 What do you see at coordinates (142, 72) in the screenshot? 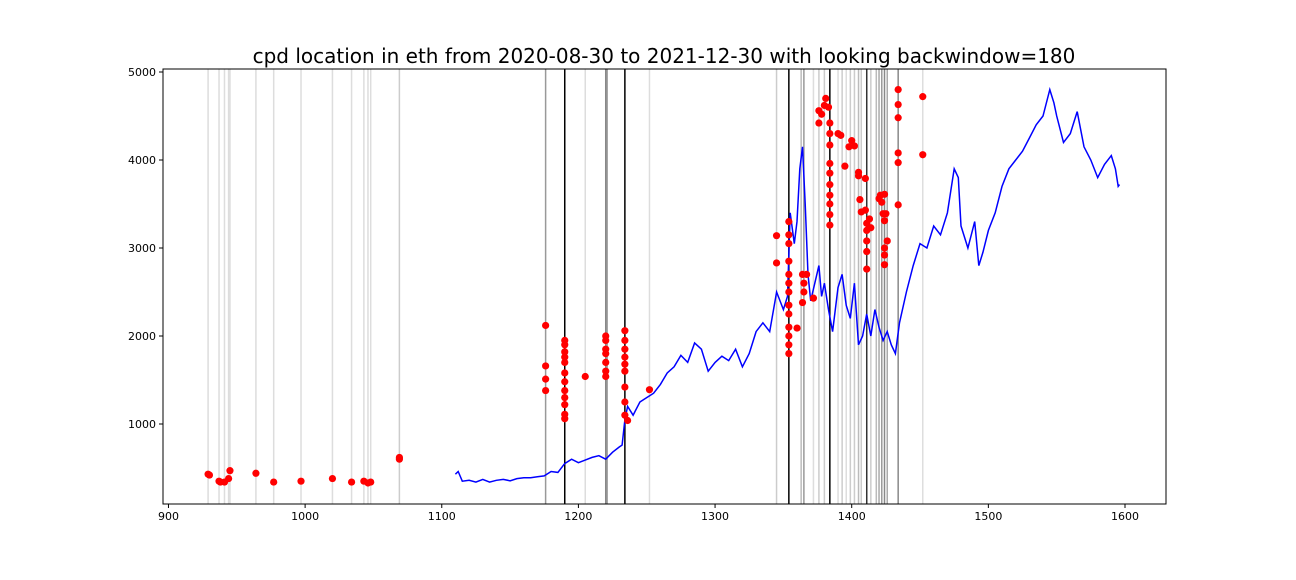
I see `y-tick-label: 5000` at bounding box center [142, 72].